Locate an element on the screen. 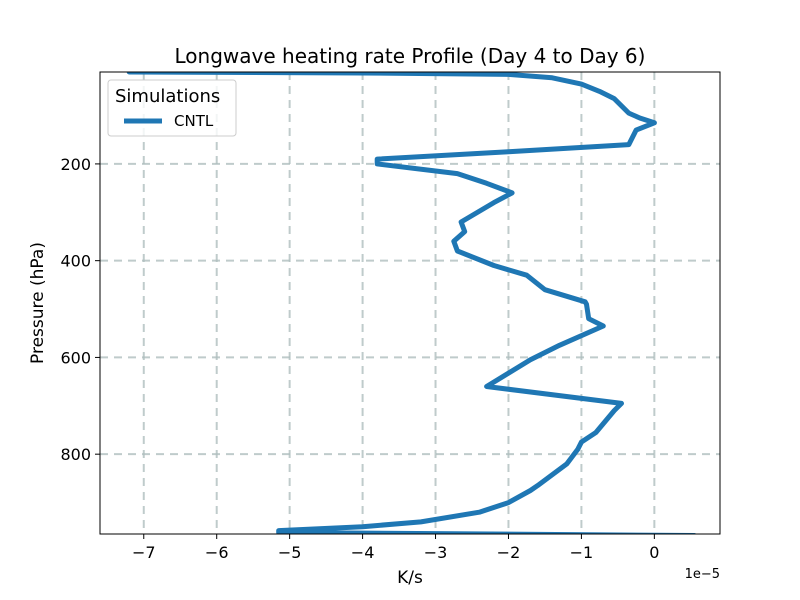  y-tick-label: 400 is located at coordinates (75, 261).